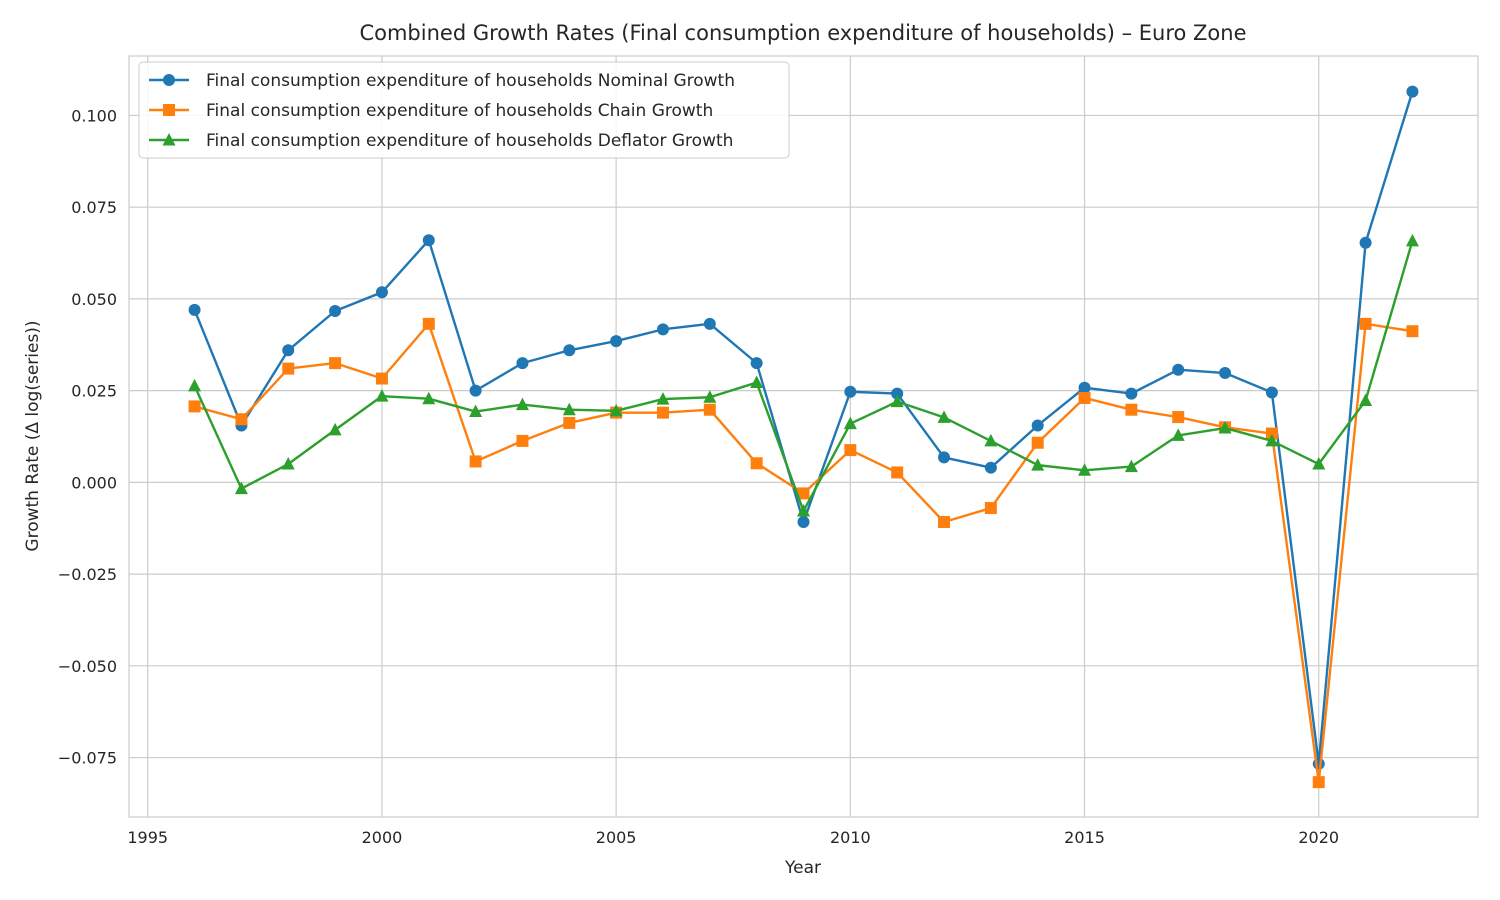 The image size is (1500, 900). What do you see at coordinates (87, 574) in the screenshot?
I see `y-tick-label: −0.025` at bounding box center [87, 574].